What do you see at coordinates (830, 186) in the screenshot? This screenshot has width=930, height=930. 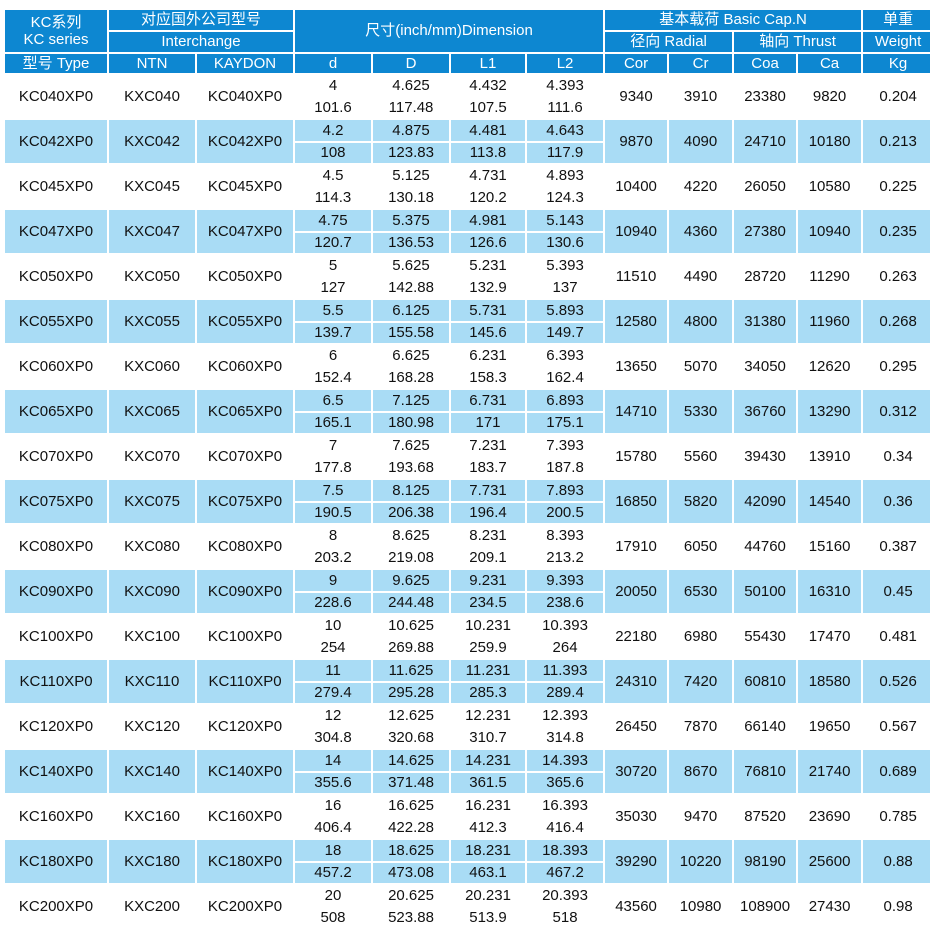 I see `ca-cell: 10580` at bounding box center [830, 186].